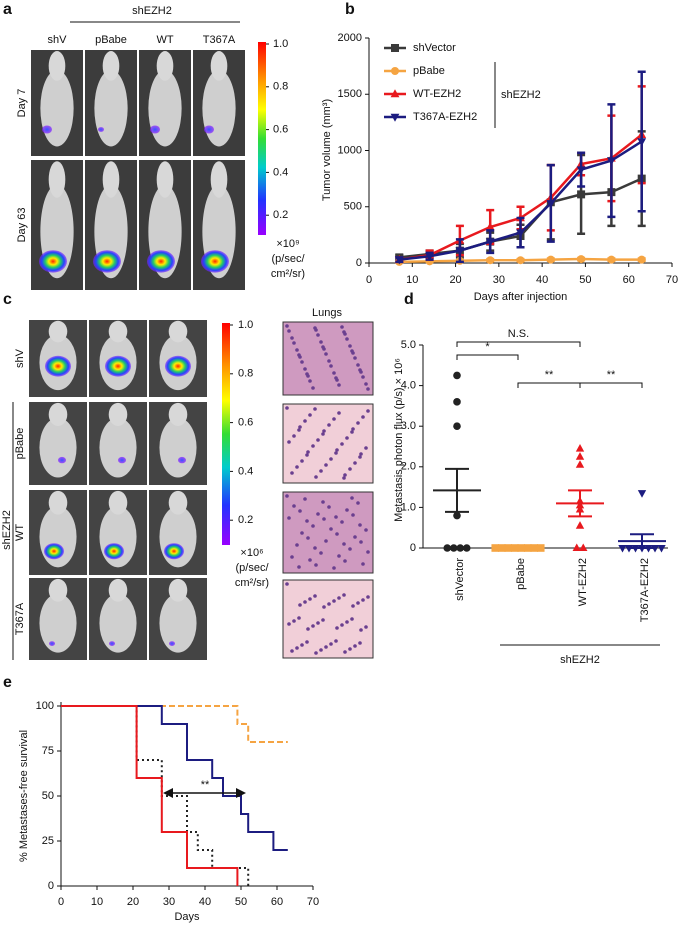  Describe the element at coordinates (645, 590) in the screenshot. I see `x-tick-label: T367A-EZH2` at that location.